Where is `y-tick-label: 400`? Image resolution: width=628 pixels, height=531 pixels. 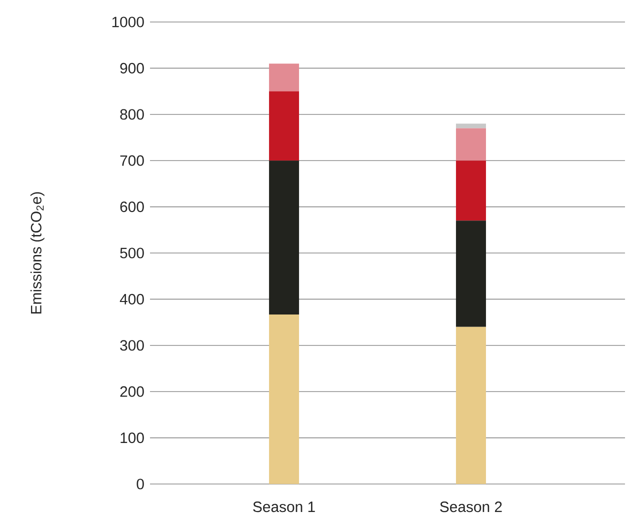
y-tick-label: 400 is located at coordinates (132, 299).